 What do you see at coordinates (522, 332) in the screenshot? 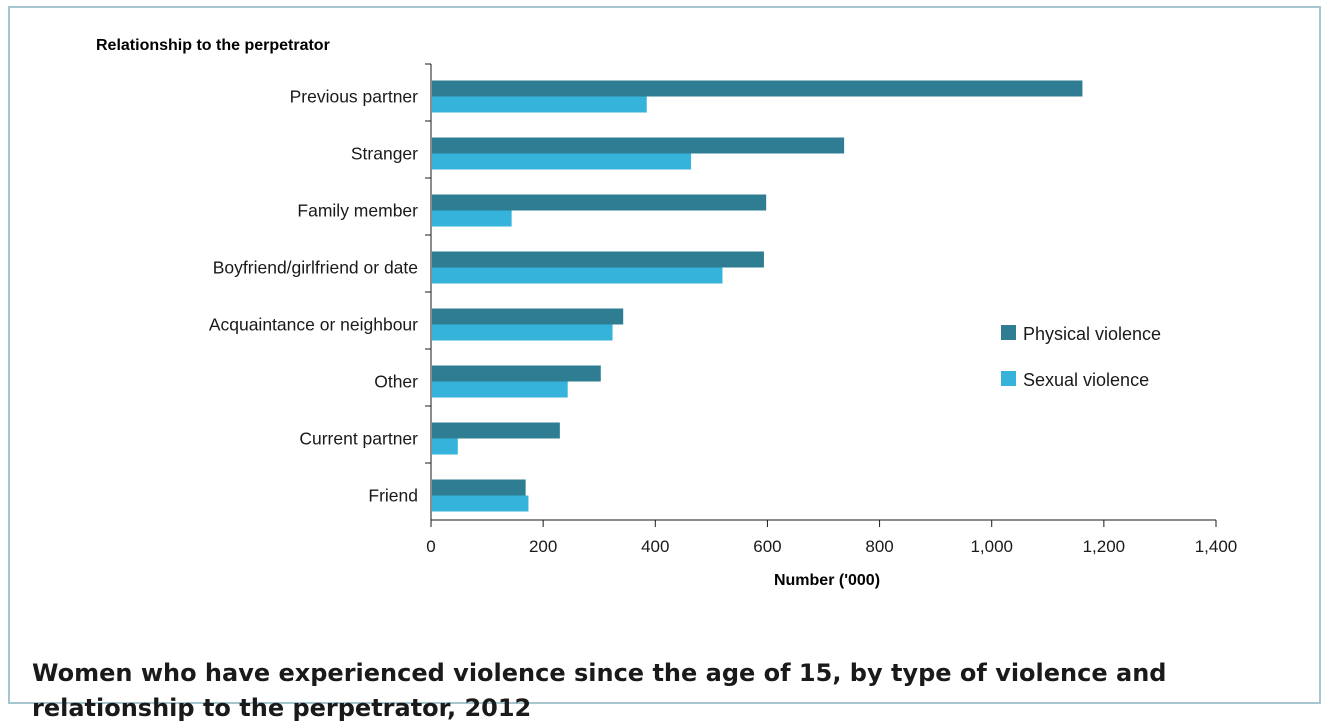
I see `bar-sexual-violence-acquaintance-or-neighbour` at bounding box center [522, 332].